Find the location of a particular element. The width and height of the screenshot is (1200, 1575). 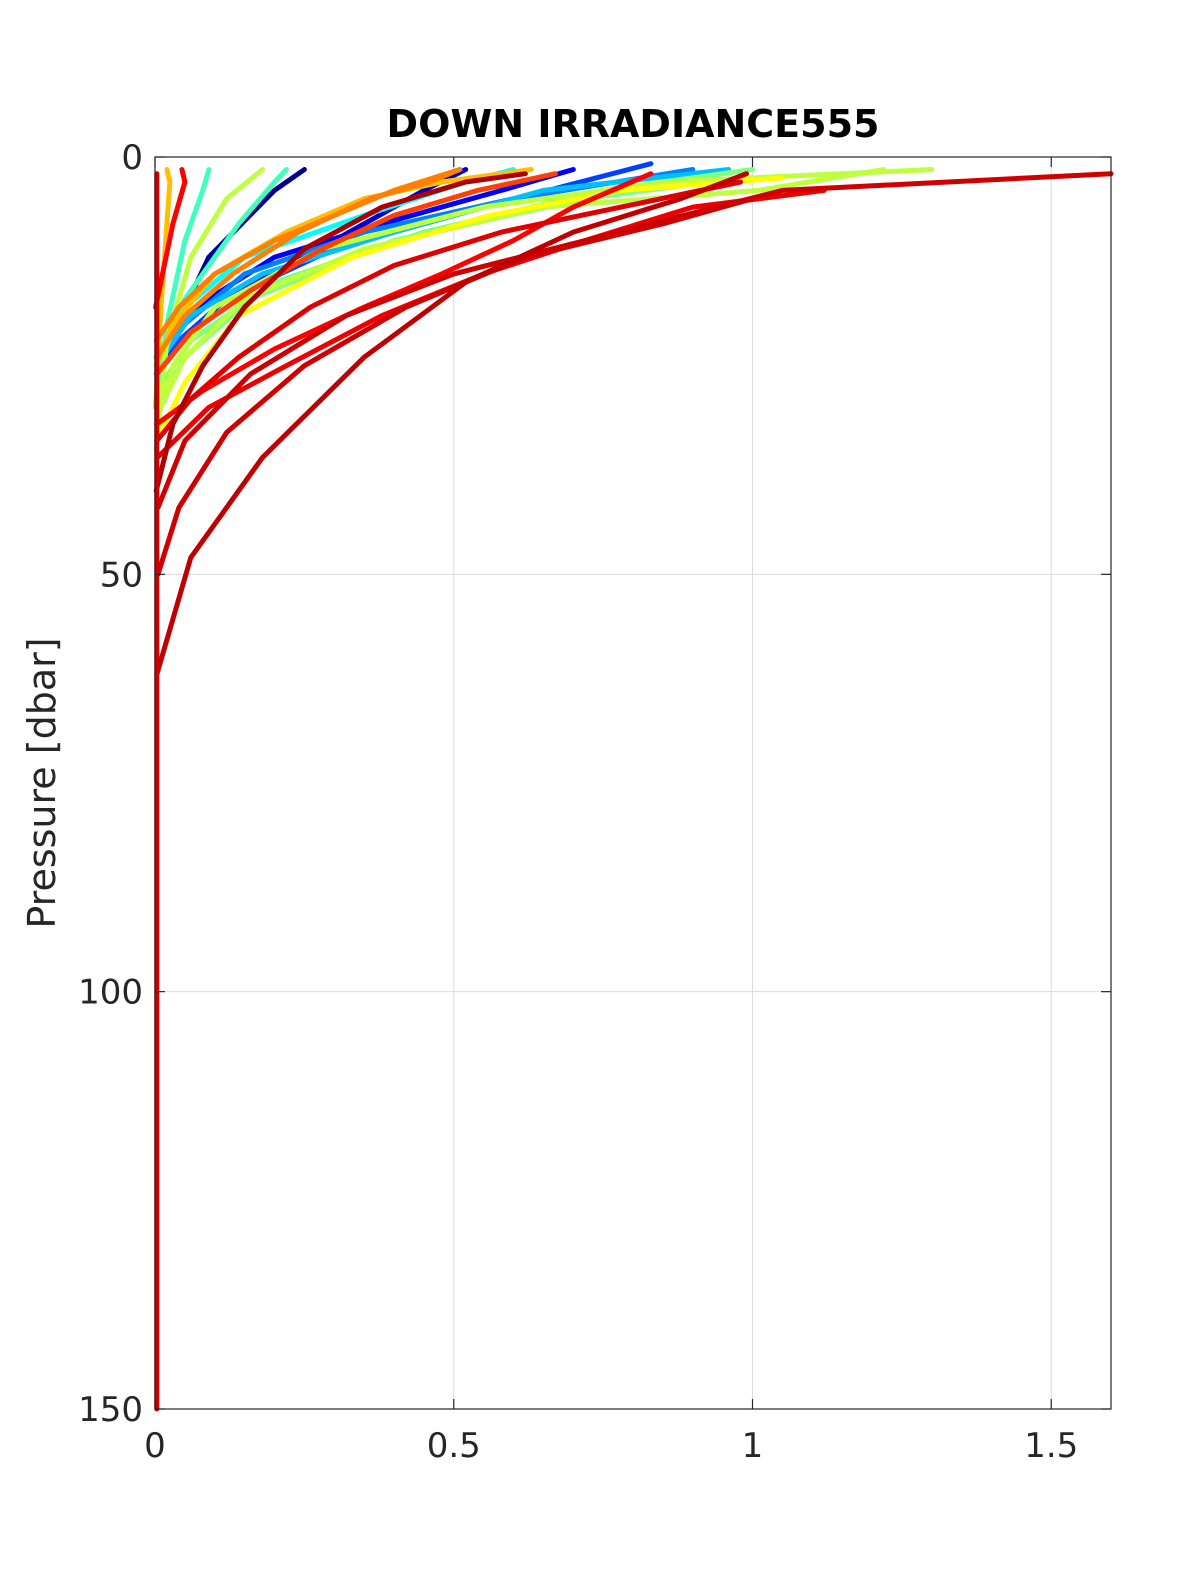

chart-title: DOWN IRRADIANCE555 is located at coordinates (633, 124).